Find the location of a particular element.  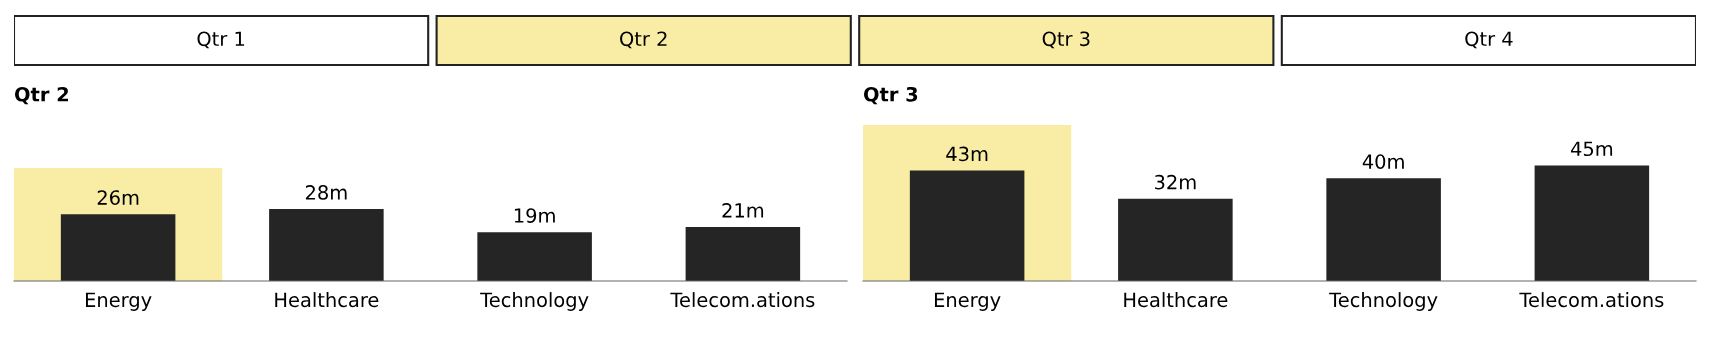

data-label: 43m is located at coordinates (967, 154).